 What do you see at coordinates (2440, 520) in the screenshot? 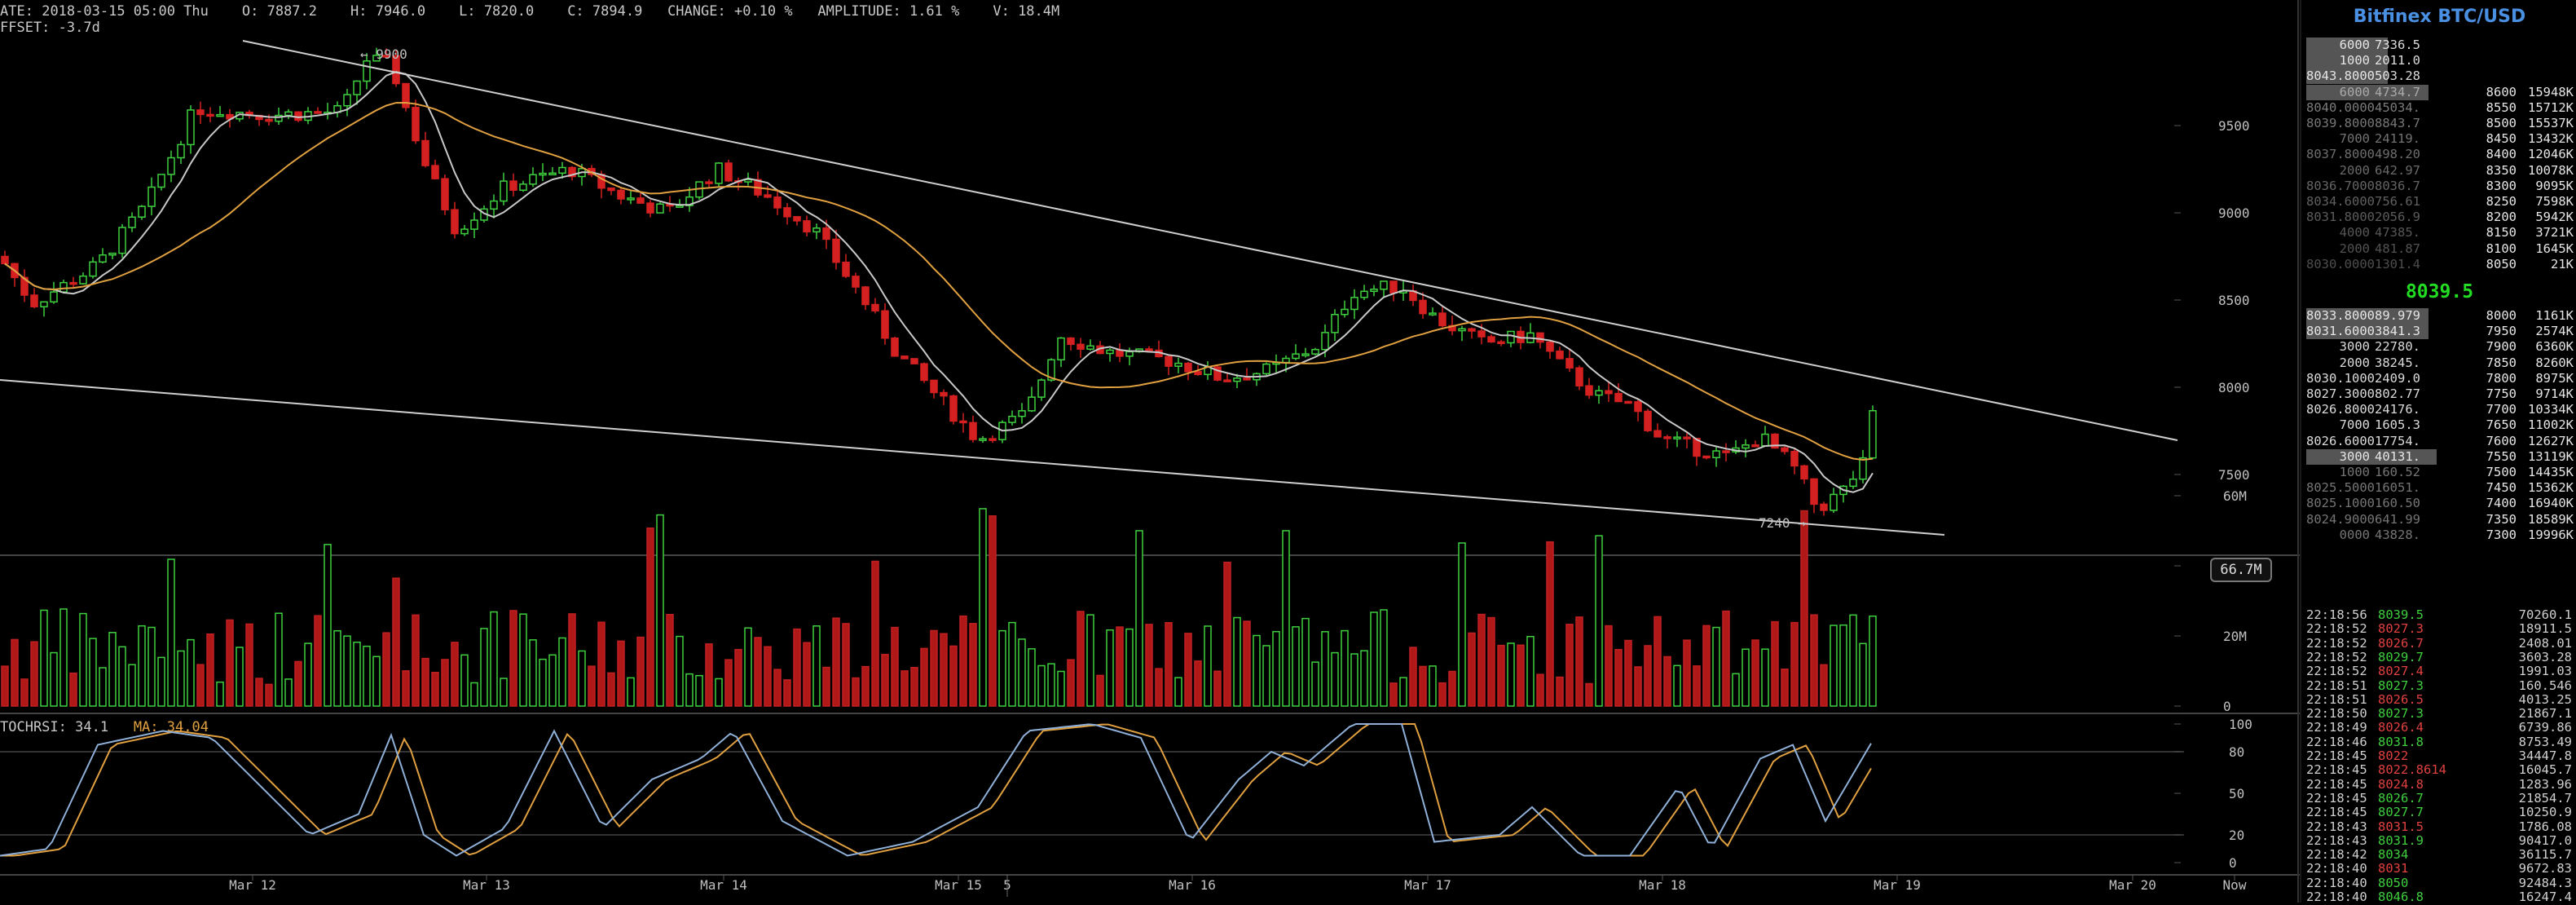
I see `bid-row: 8024.9000 641.99 7350 18589K` at bounding box center [2440, 520].